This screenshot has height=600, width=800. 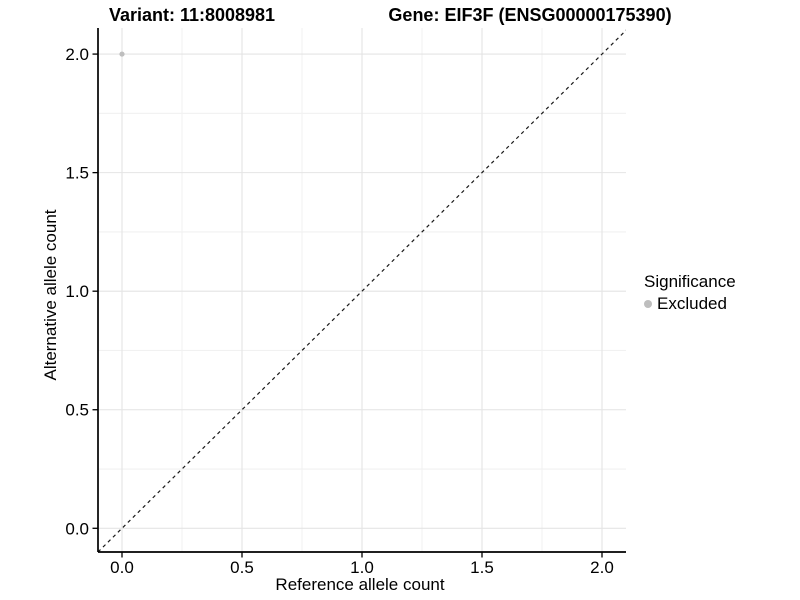 I want to click on data-point, so click(x=122, y=54).